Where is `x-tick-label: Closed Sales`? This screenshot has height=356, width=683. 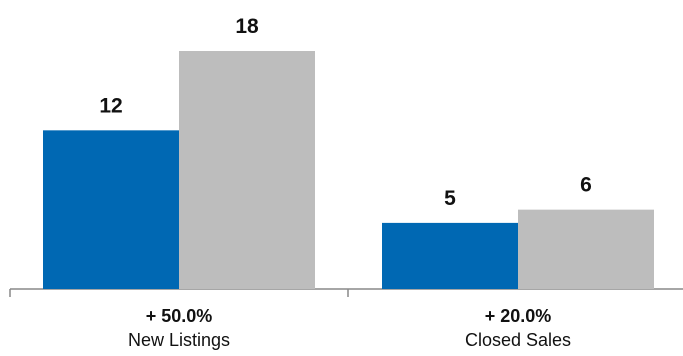 x-tick-label: Closed Sales is located at coordinates (518, 340).